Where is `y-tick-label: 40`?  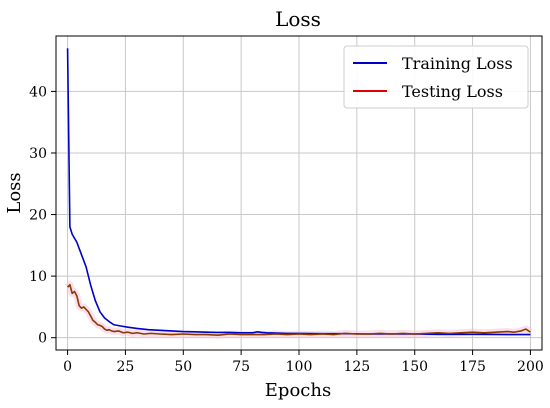 y-tick-label: 40 is located at coordinates (38, 92).